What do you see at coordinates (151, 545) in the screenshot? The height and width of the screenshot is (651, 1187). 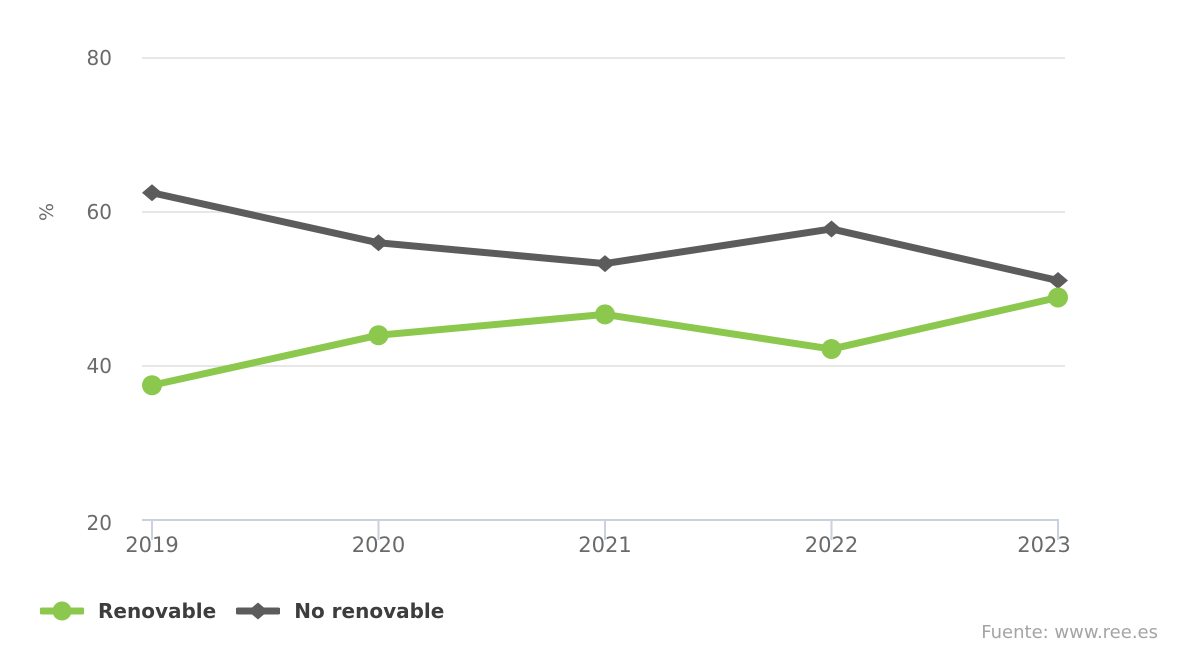 I see `x-tick-label-2019: 2019` at bounding box center [151, 545].